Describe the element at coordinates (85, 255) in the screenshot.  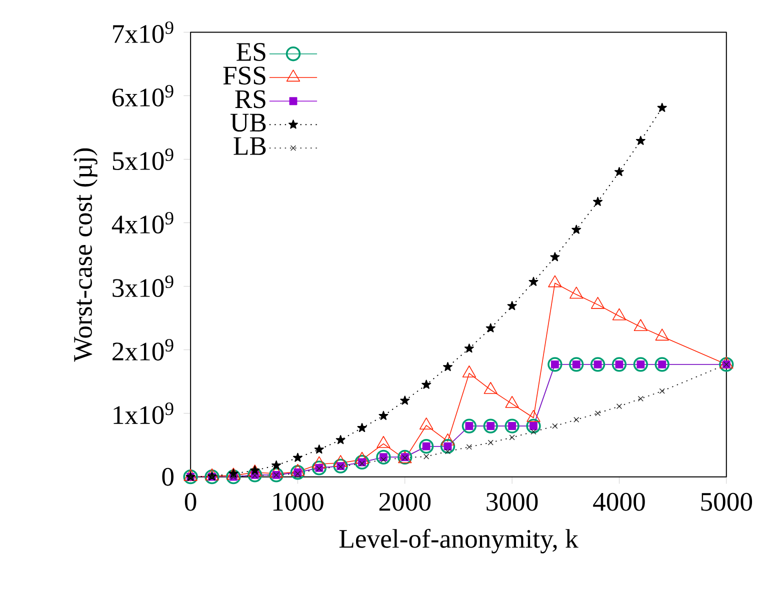
I see `y-axis-title: Worst-case cost (µj)` at that location.